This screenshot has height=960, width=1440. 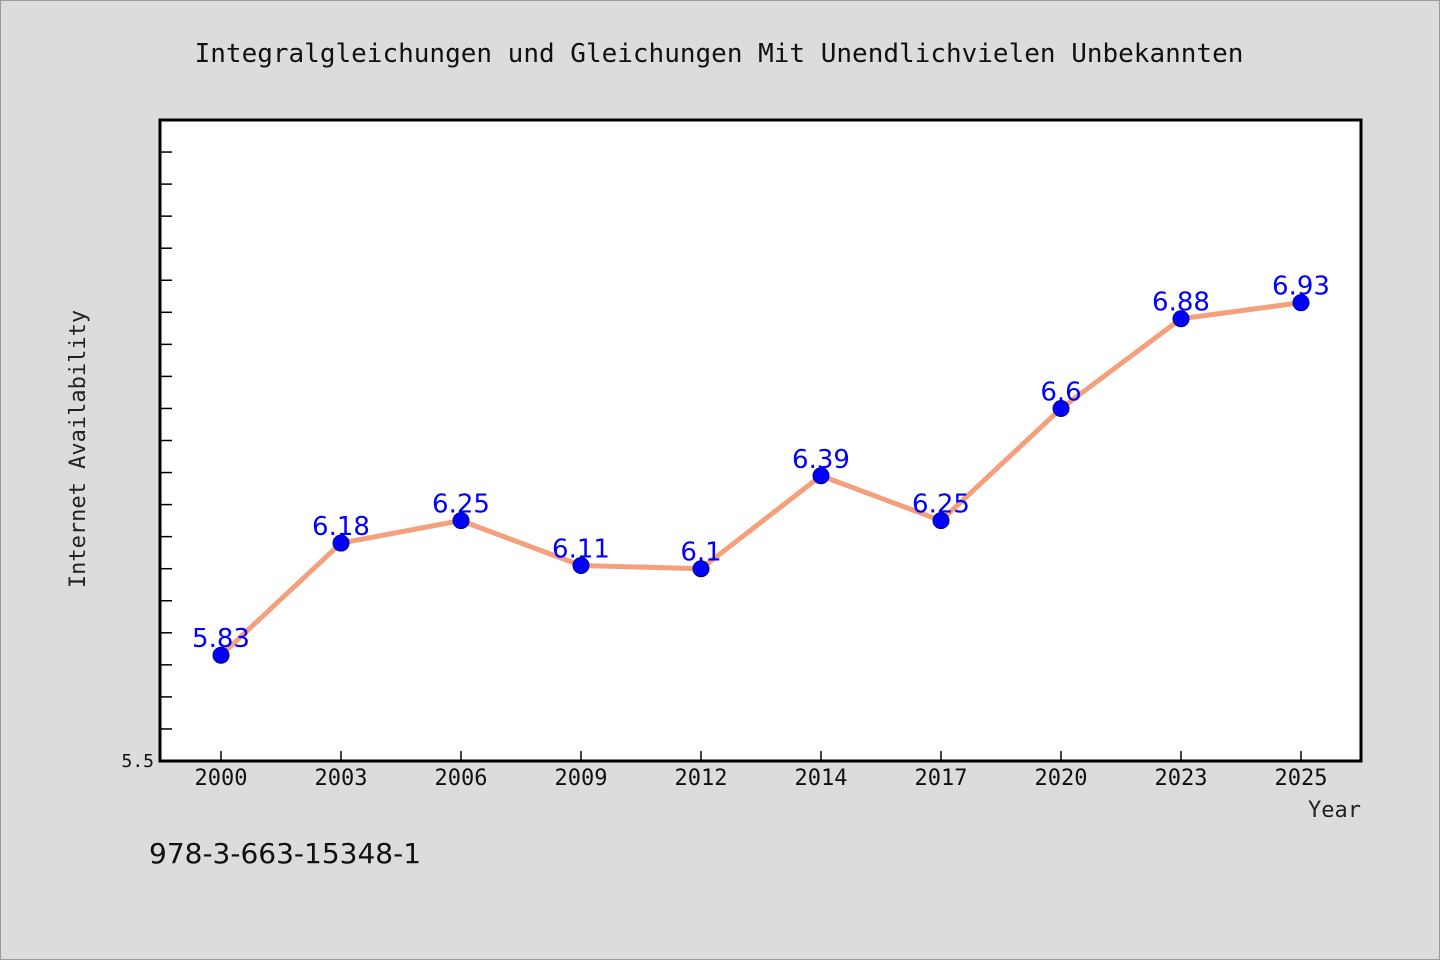 I want to click on data-label: 6.11, so click(x=581, y=549).